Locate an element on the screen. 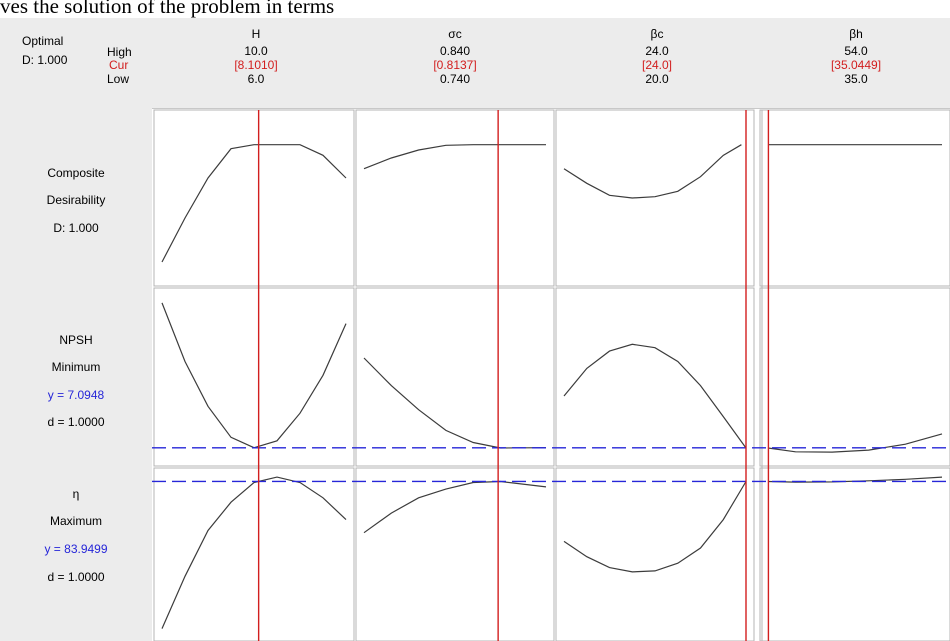 The image size is (950, 641). panel-npsh-beta-c is located at coordinates (655, 377).